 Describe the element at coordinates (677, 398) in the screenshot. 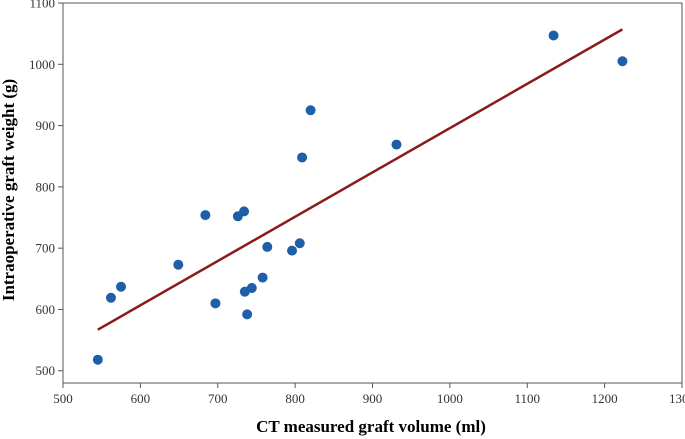

I see `x-tick-label: 1300` at that location.